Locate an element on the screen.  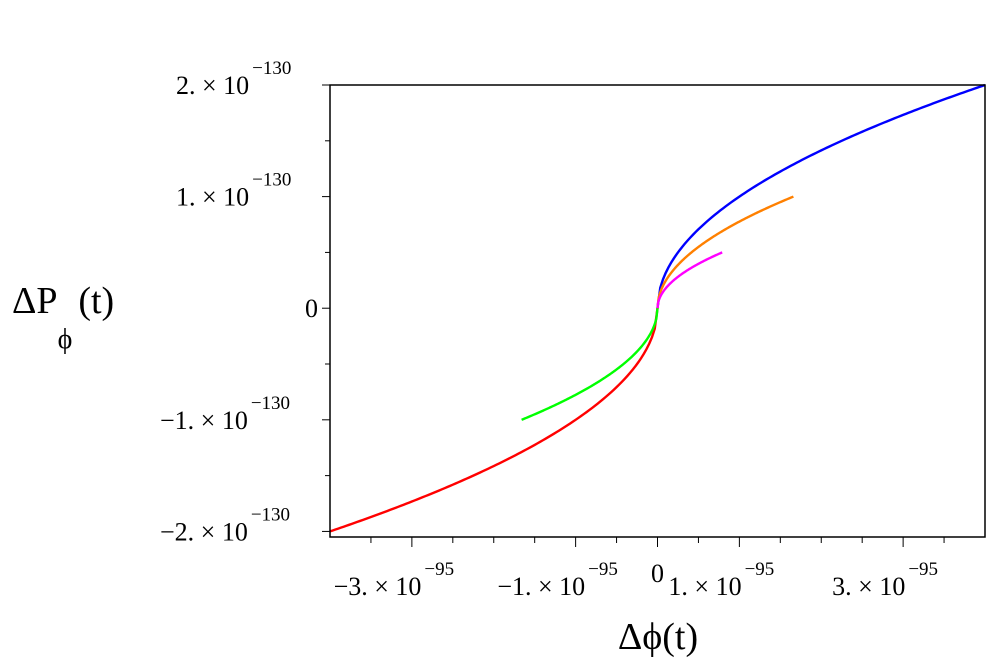
x-tick-label: −3. × 10−95 is located at coordinates (394, 580).